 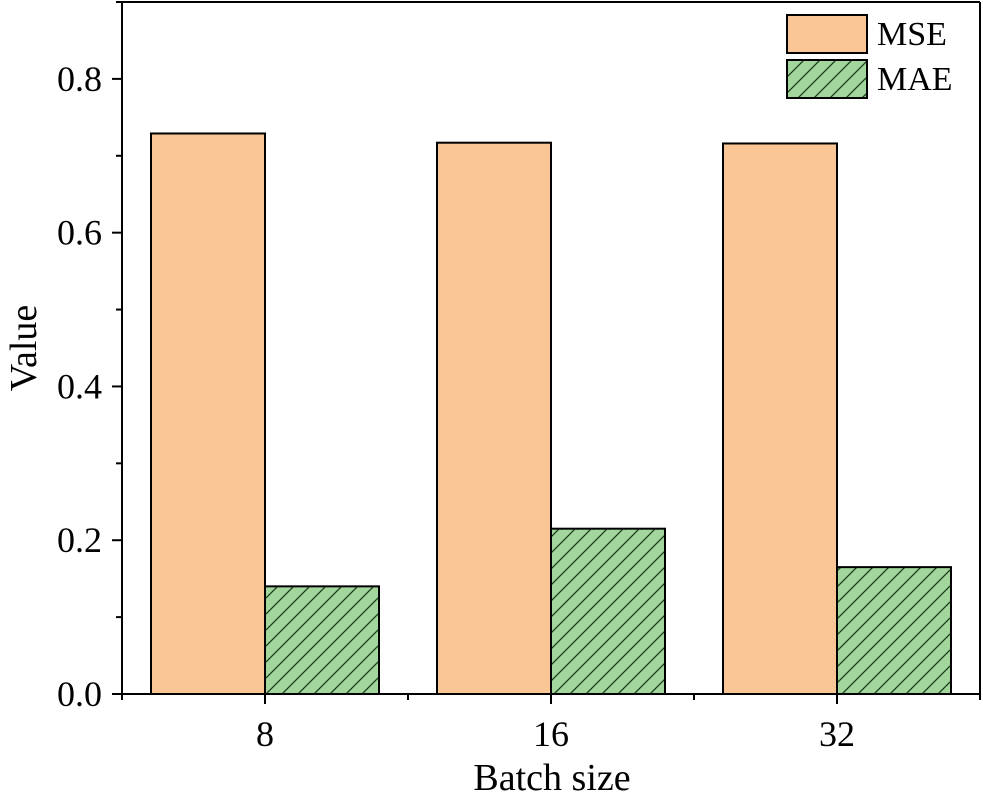 I want to click on x-tick-label-32: 32, so click(x=837, y=734).